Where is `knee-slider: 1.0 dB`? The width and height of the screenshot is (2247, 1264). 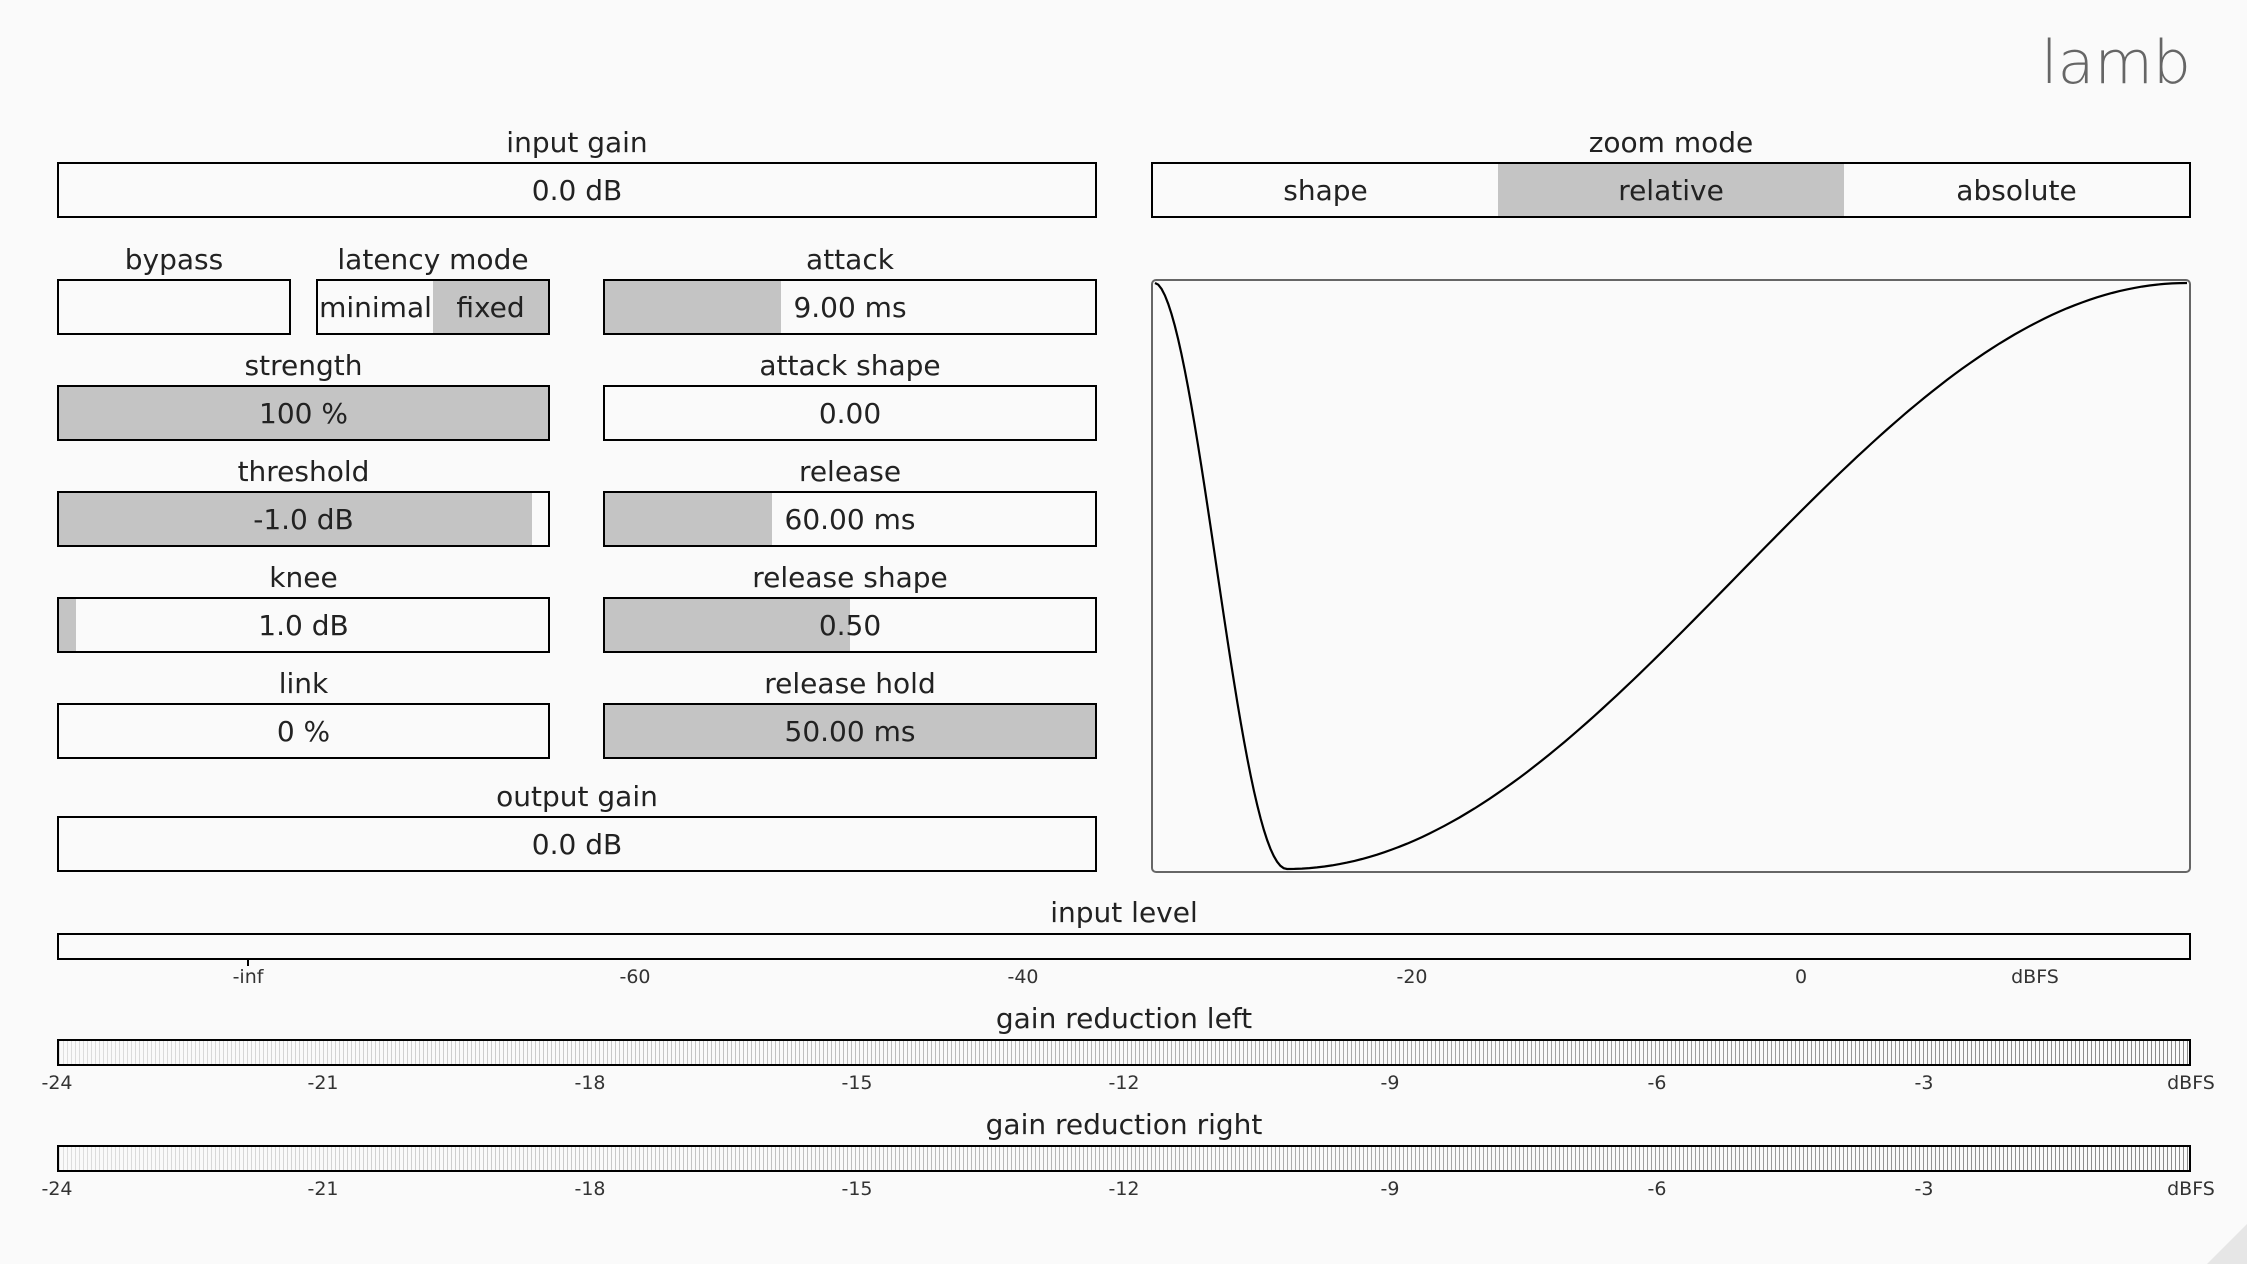
knee-slider: 1.0 dB is located at coordinates (303, 625).